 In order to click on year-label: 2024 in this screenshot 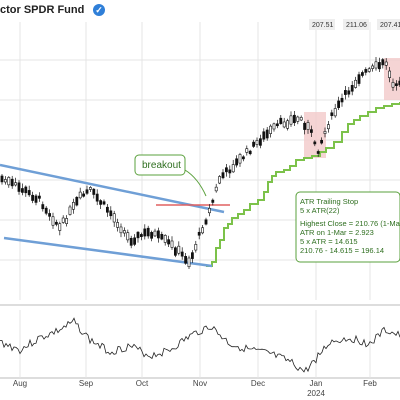, I will do `click(316, 393)`.